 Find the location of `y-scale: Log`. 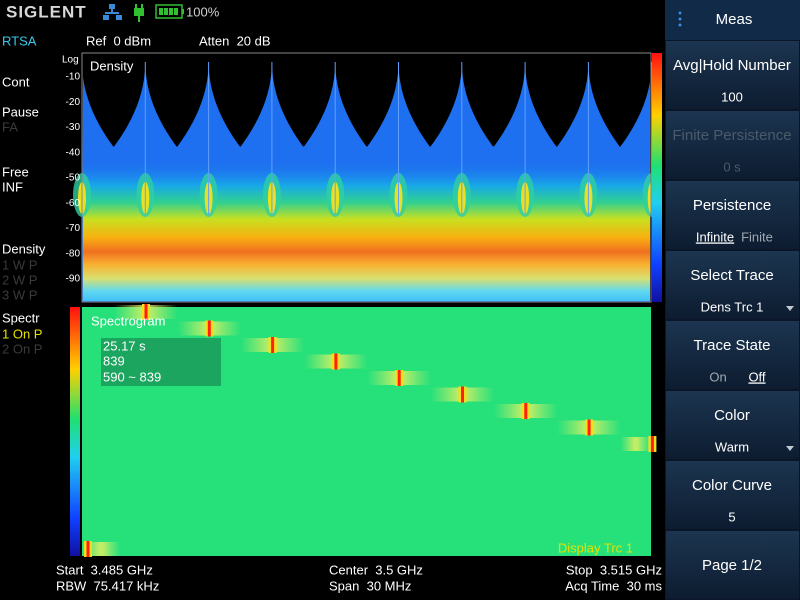

y-scale: Log is located at coordinates (70, 60).